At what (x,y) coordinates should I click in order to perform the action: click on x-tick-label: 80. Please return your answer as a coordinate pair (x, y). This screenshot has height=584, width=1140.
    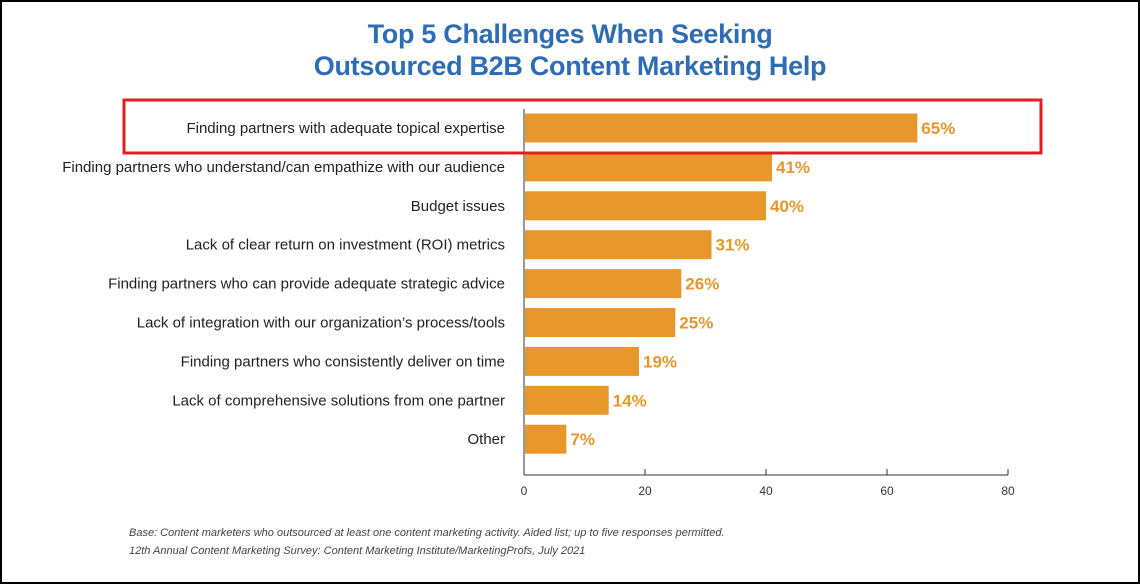
    Looking at the image, I should click on (1008, 491).